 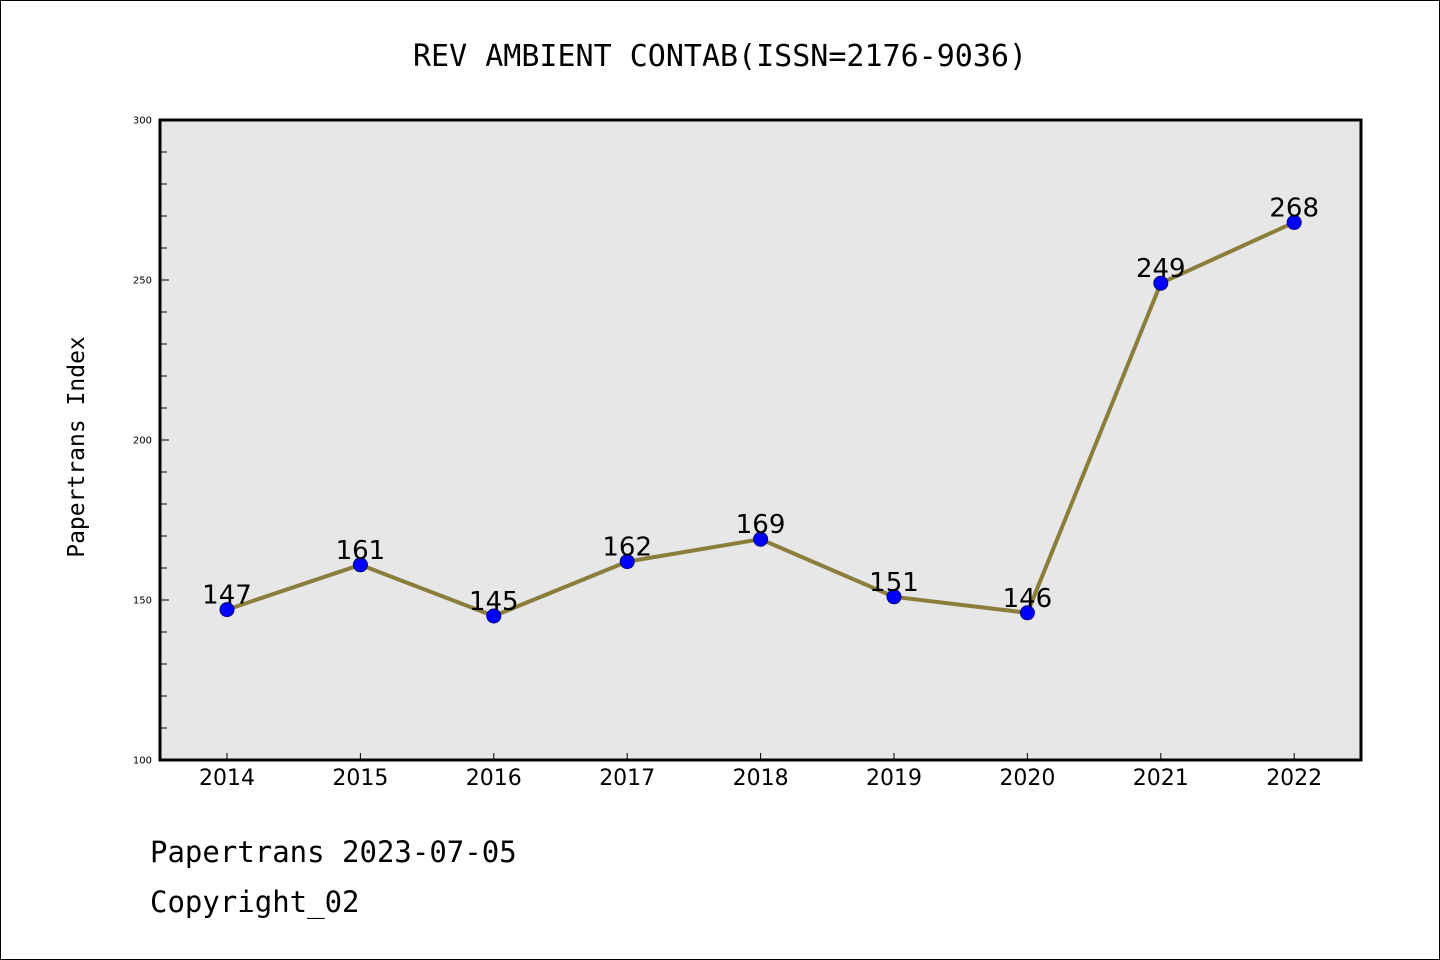 What do you see at coordinates (1028, 599) in the screenshot?
I see `data-label: 146` at bounding box center [1028, 599].